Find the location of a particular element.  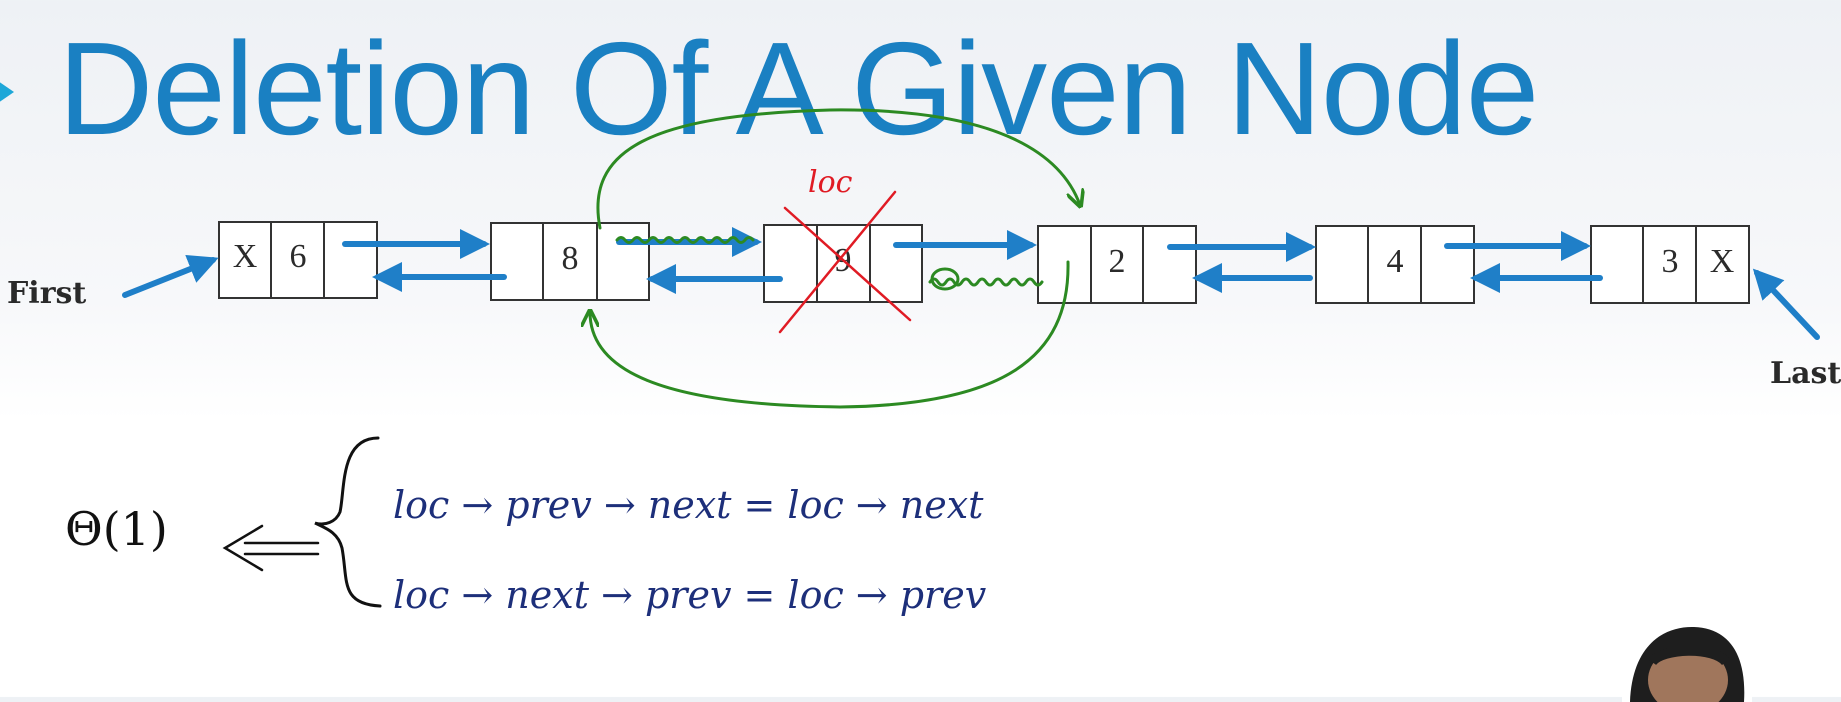

formula-line-2: loc → next → prev = loc → prev is located at coordinates (690, 595).